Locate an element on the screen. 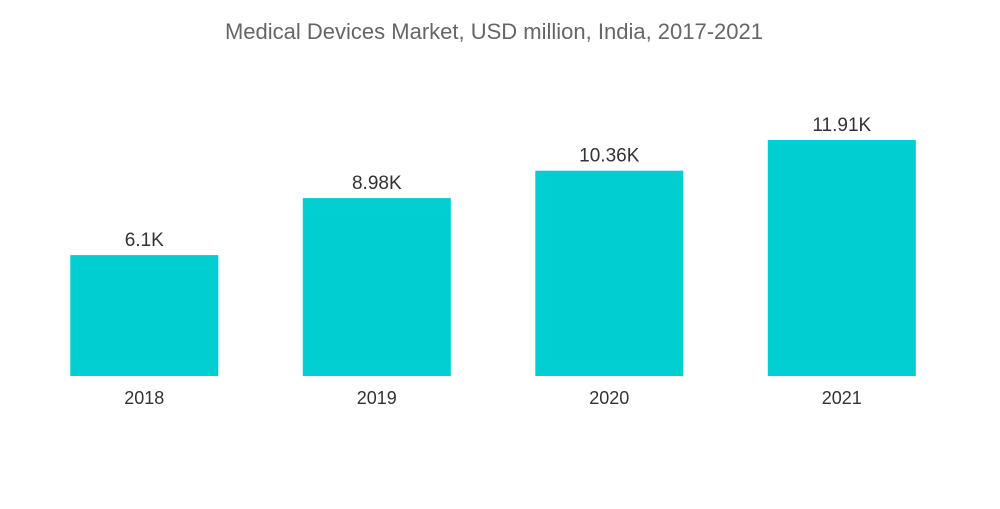 Image resolution: width=1000 pixels, height=509 pixels. data-label-2019: 8.98K is located at coordinates (377, 183).